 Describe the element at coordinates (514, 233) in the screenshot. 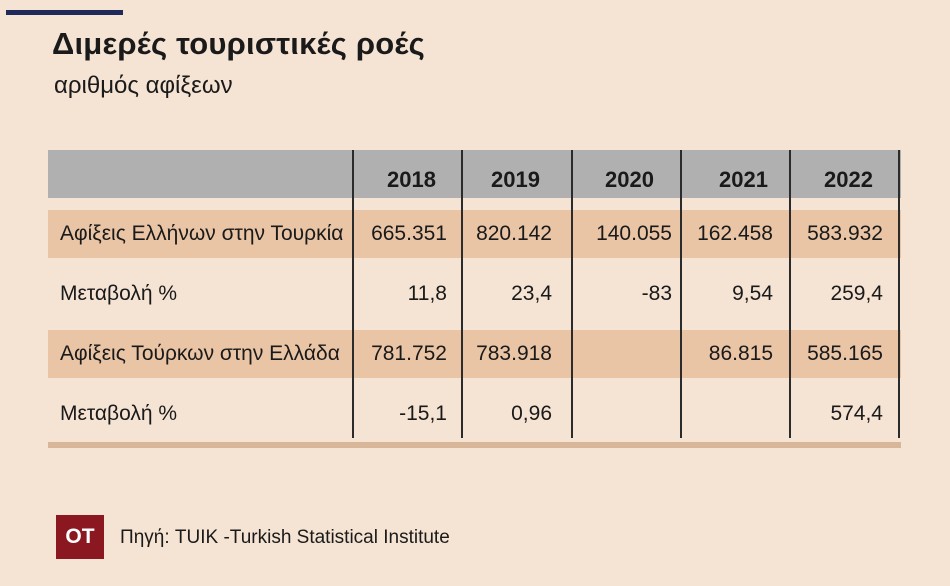

I see `table-cell: 820.142` at that location.